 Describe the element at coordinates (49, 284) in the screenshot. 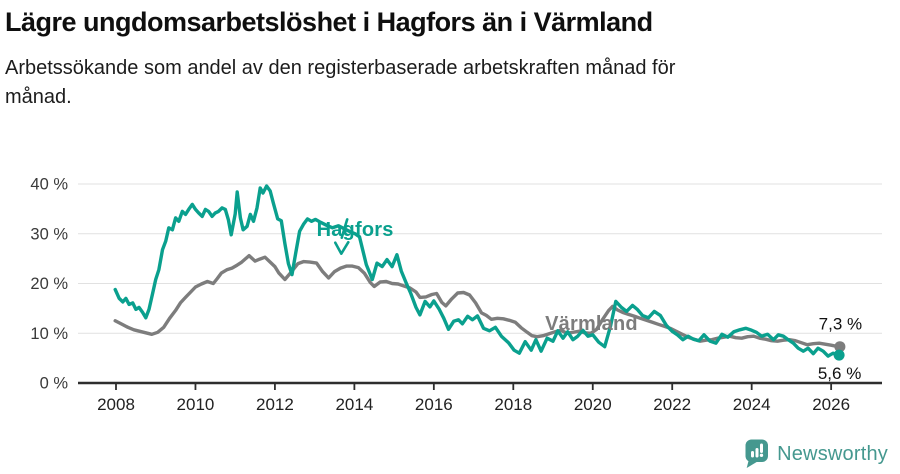

I see `y-axis-label: 20 %` at that location.